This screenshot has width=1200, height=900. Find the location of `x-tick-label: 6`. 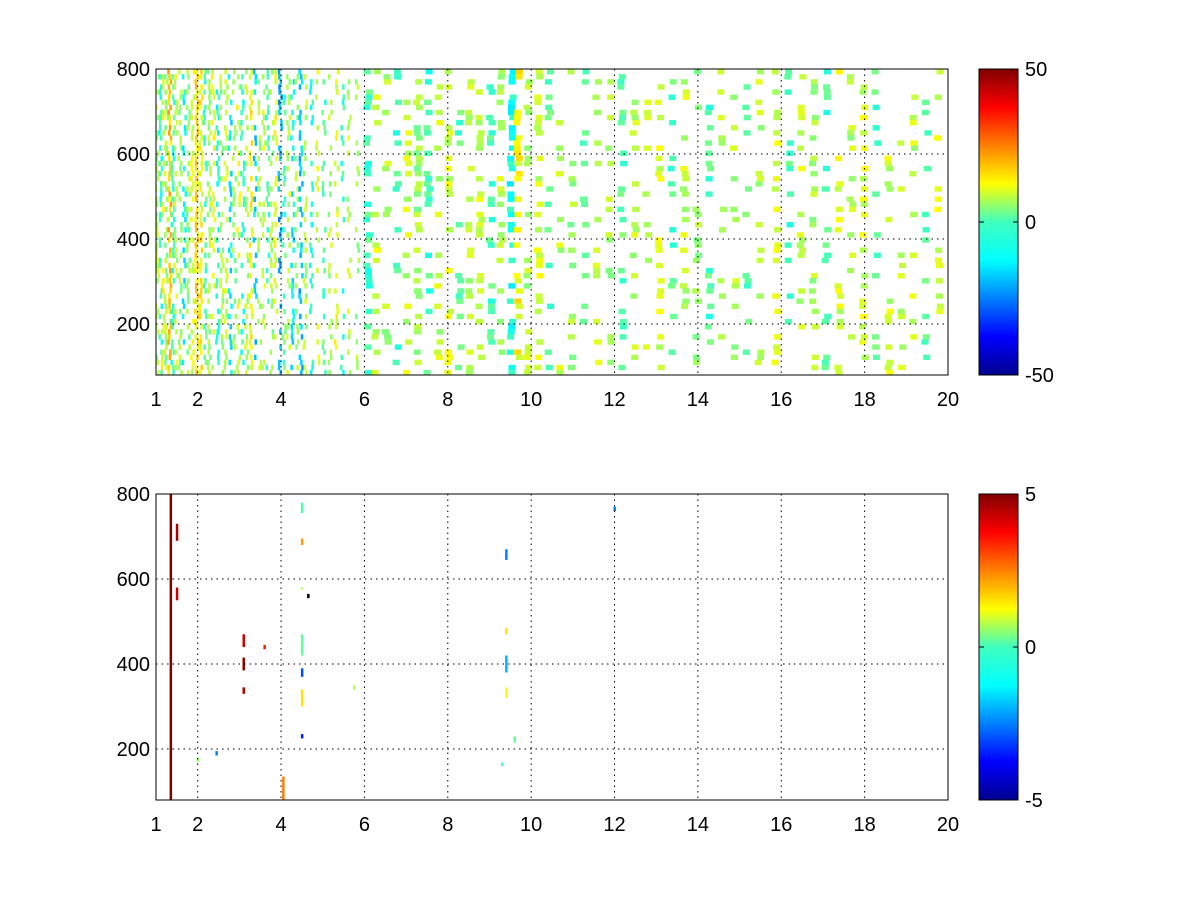

x-tick-label: 6 is located at coordinates (364, 825).